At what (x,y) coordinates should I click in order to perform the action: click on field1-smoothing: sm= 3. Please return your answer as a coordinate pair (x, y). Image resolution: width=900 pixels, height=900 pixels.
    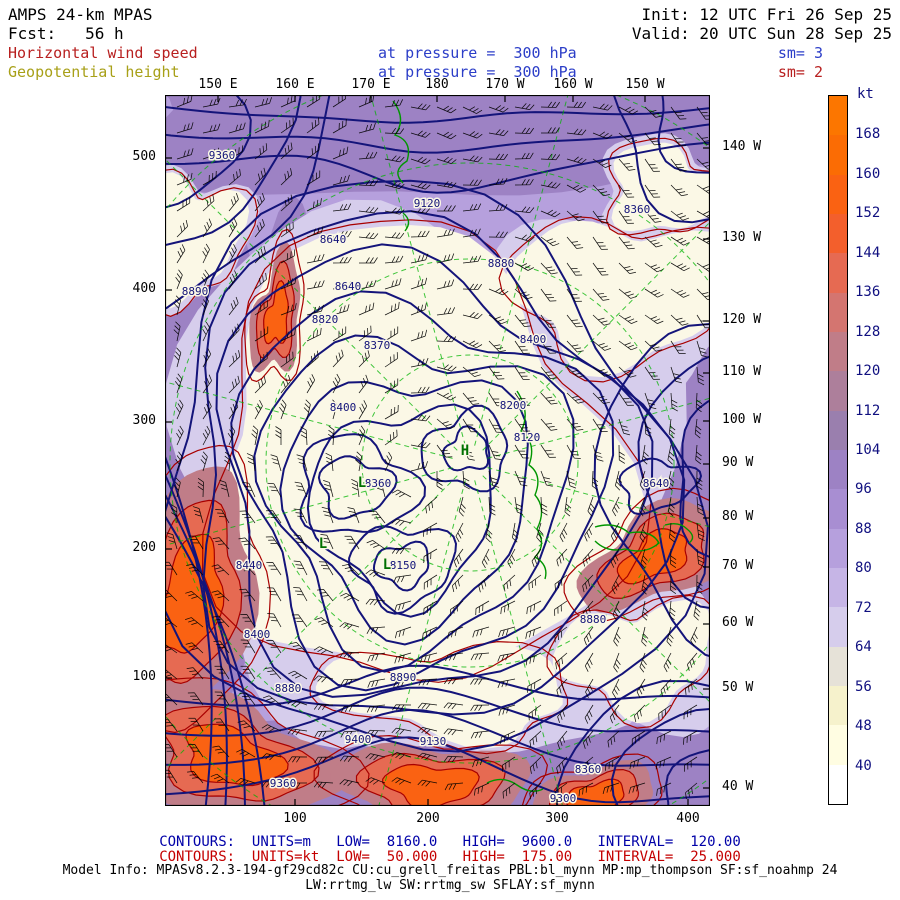
    Looking at the image, I should click on (800, 53).